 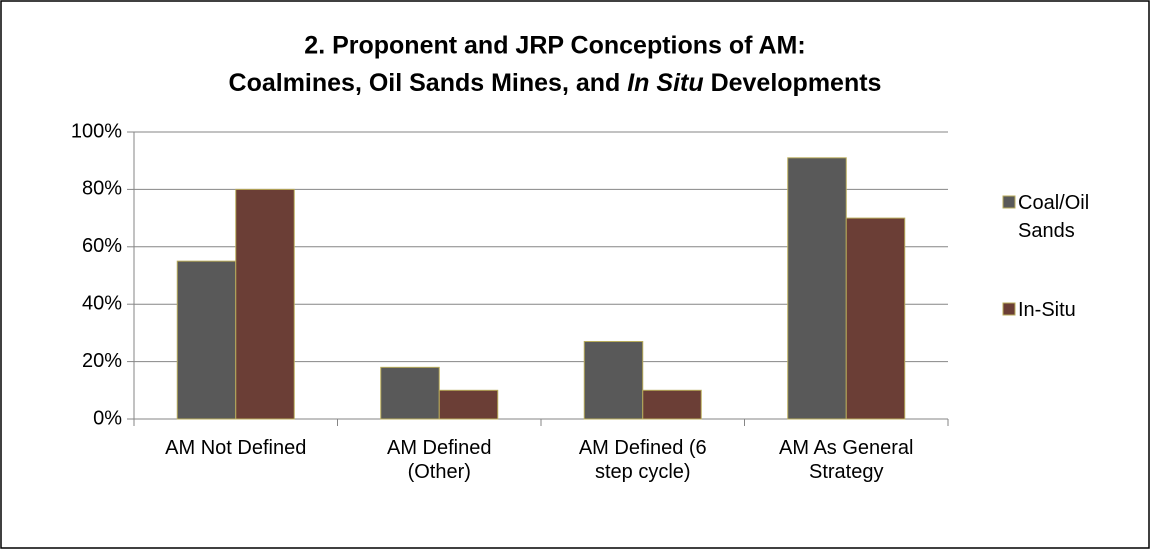 What do you see at coordinates (554, 46) in the screenshot?
I see `chart-title: 2. Proponent and JRP Conceptions of AM:` at bounding box center [554, 46].